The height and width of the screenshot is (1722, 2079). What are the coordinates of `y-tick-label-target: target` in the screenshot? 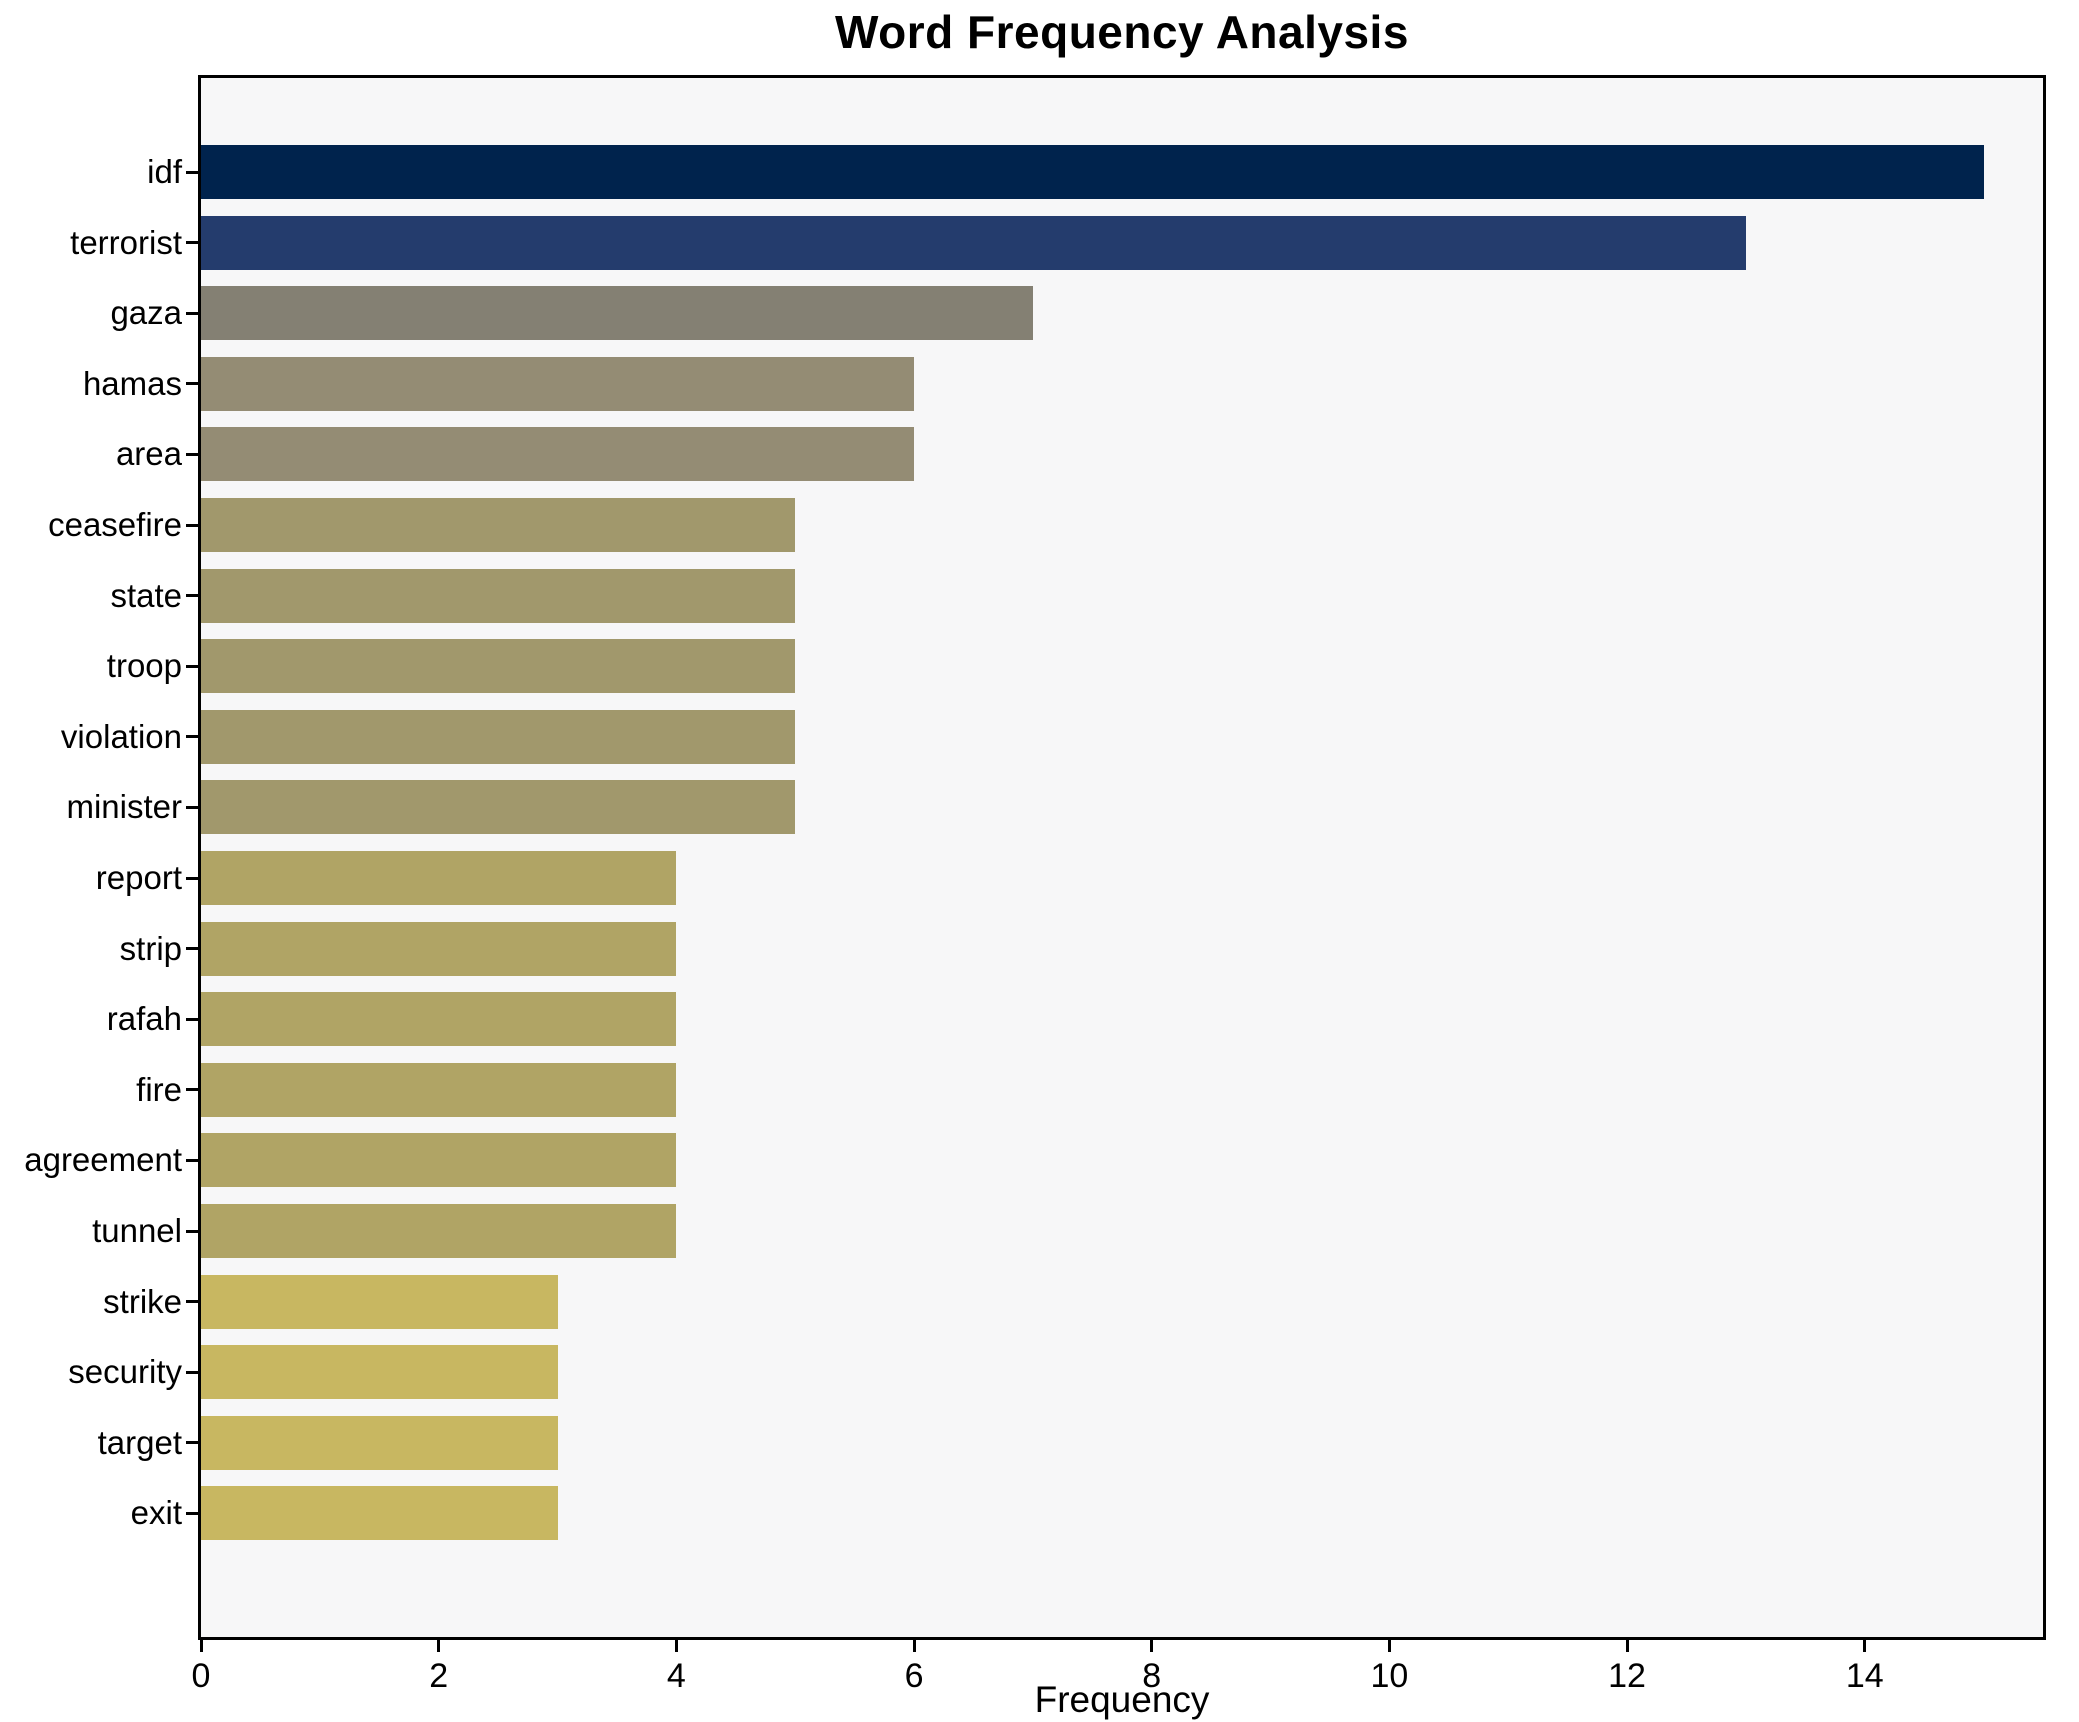 It's located at (139, 1442).